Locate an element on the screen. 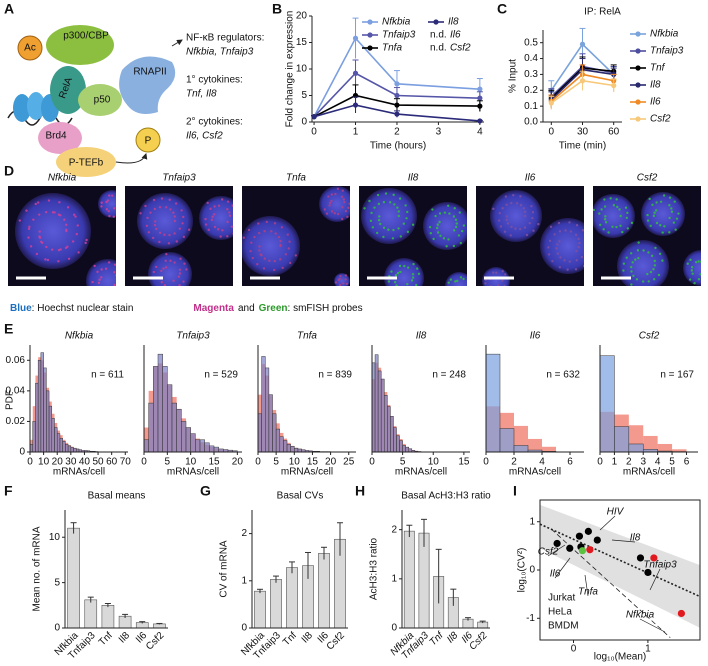  legend-label: Tnf is located at coordinates (658, 68).